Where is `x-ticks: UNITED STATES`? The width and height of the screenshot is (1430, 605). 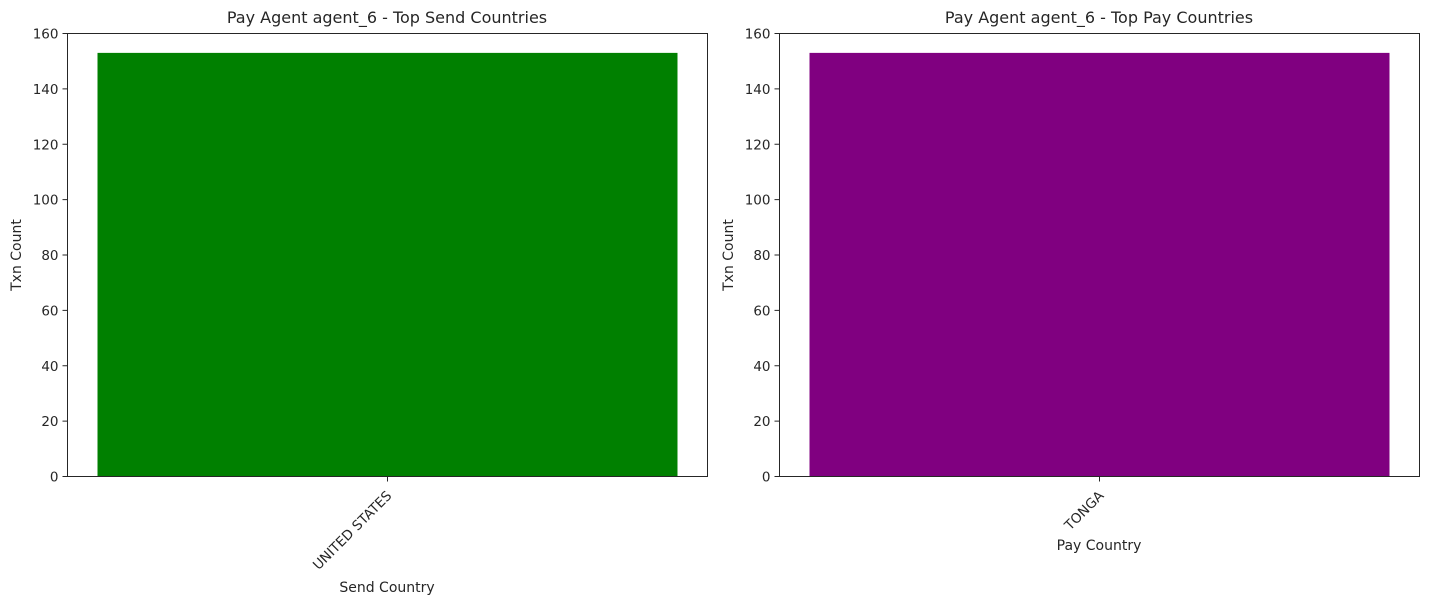 x-ticks: UNITED STATES is located at coordinates (352, 524).